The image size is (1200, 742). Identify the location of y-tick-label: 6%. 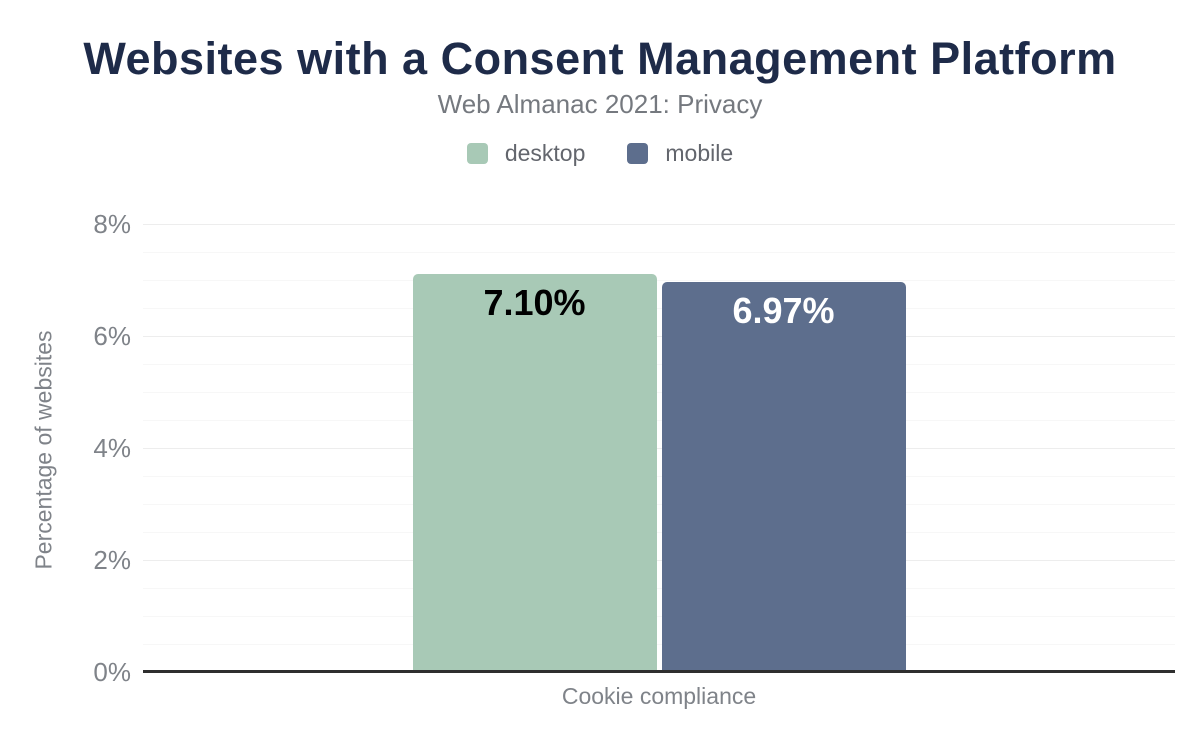
(112, 336).